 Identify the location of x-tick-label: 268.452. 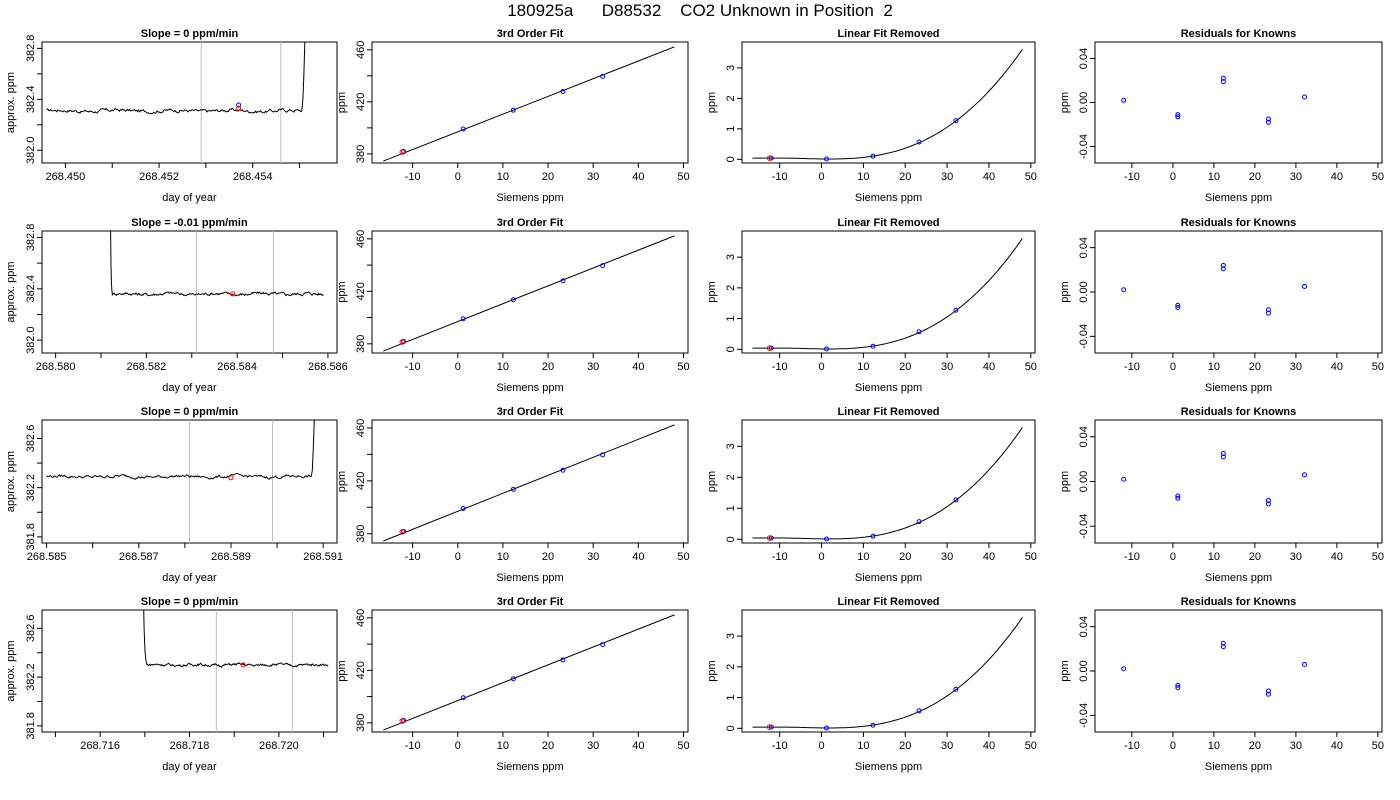
(159, 177).